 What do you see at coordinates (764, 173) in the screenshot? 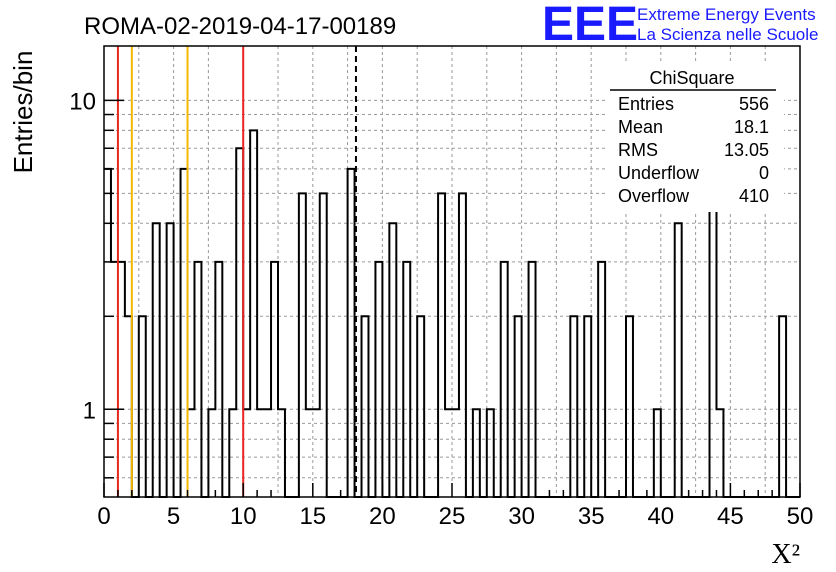
I see `stats-row-value: 0` at bounding box center [764, 173].